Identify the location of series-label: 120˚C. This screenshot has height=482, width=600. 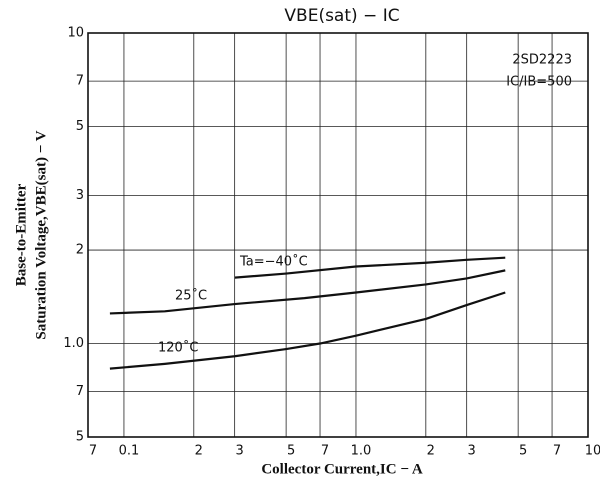
(178, 348).